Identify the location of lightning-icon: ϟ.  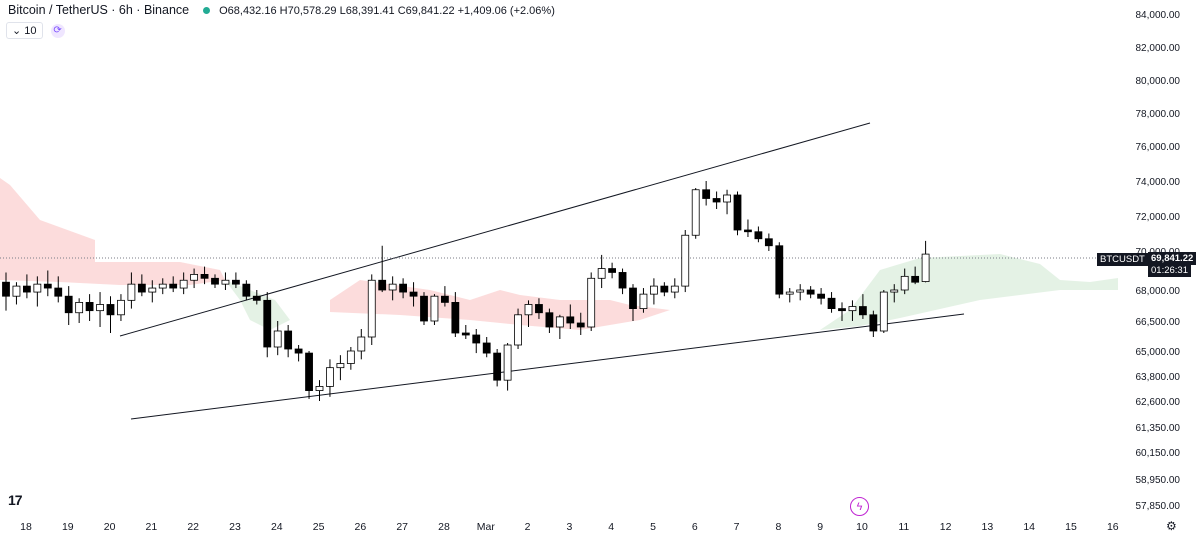
(859, 506).